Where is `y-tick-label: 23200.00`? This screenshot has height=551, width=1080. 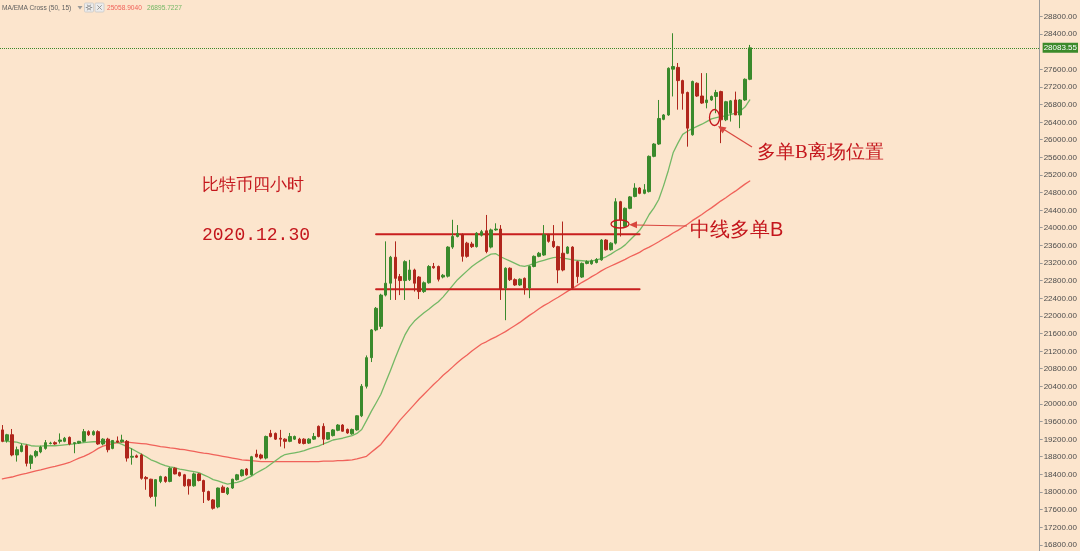 y-tick-label: 23200.00 is located at coordinates (1060, 263).